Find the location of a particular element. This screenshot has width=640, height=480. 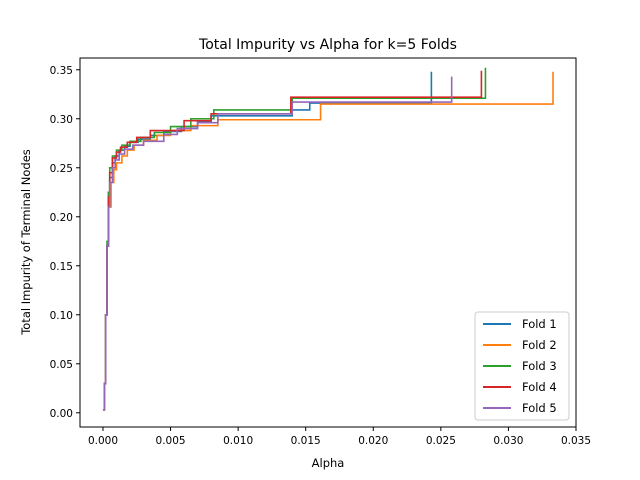

legend-item-fold-5: Fold 5 is located at coordinates (520, 408).